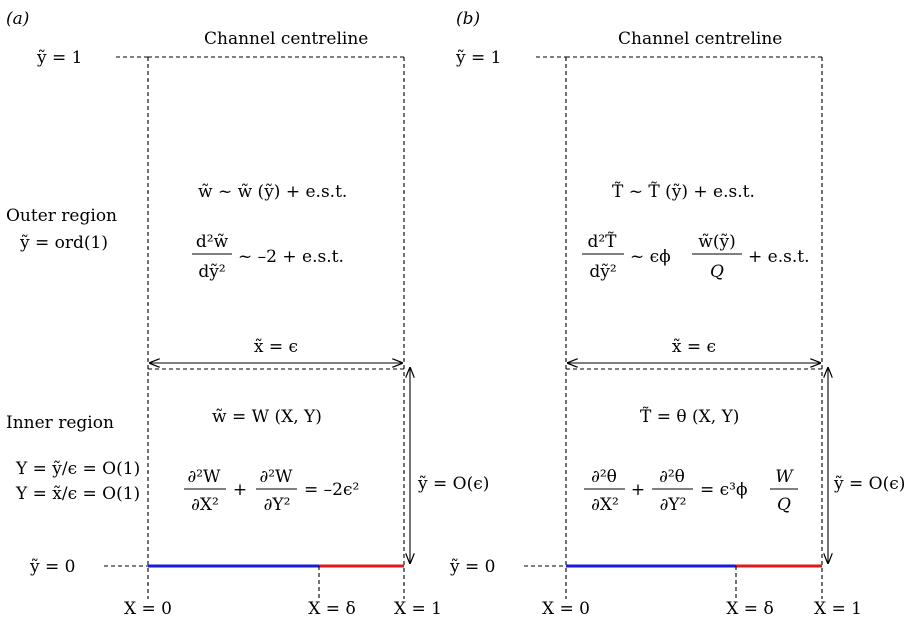 Image resolution: width=910 pixels, height=620 pixels. Describe the element at coordinates (205, 505) in the screenshot. I see `panel-a-inner-frac1-den: ∂X²` at that location.